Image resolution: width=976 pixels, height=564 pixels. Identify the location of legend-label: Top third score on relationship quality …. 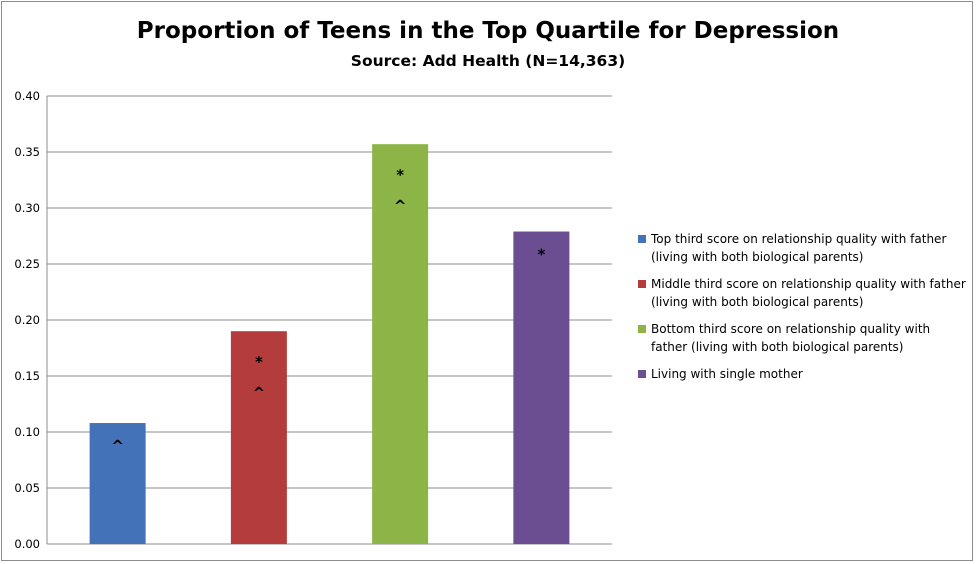
(799, 248).